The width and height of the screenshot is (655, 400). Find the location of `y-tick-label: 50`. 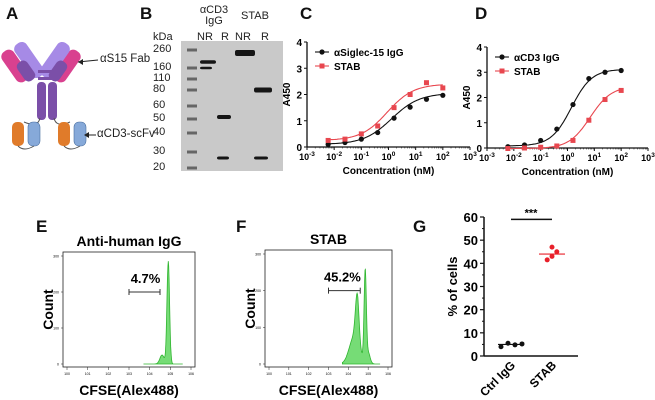

y-tick-label: 50 is located at coordinates (471, 240).